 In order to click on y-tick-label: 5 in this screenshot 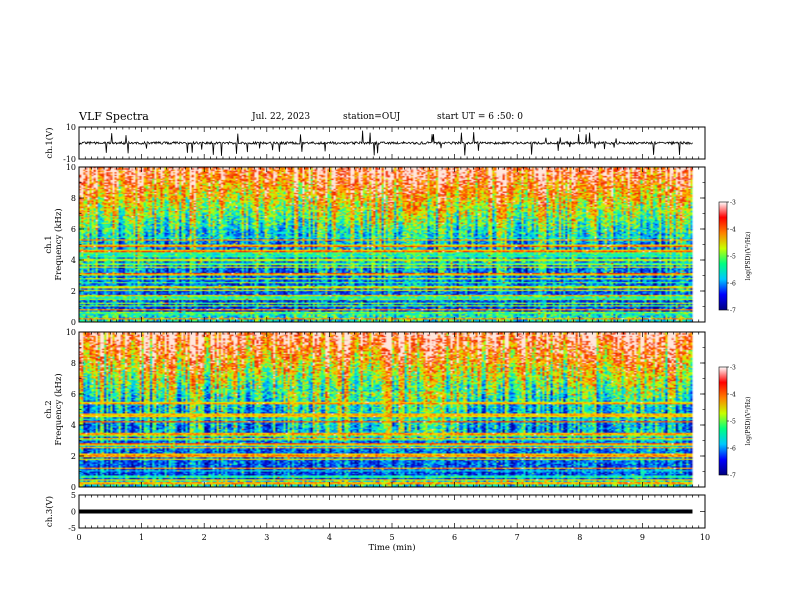, I will do `click(73, 495)`.